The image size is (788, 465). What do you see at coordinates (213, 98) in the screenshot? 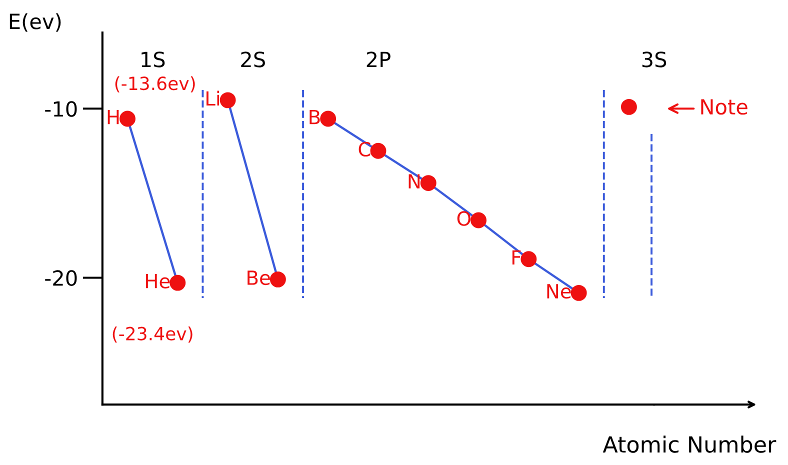
I see `data-label: Li` at bounding box center [213, 98].